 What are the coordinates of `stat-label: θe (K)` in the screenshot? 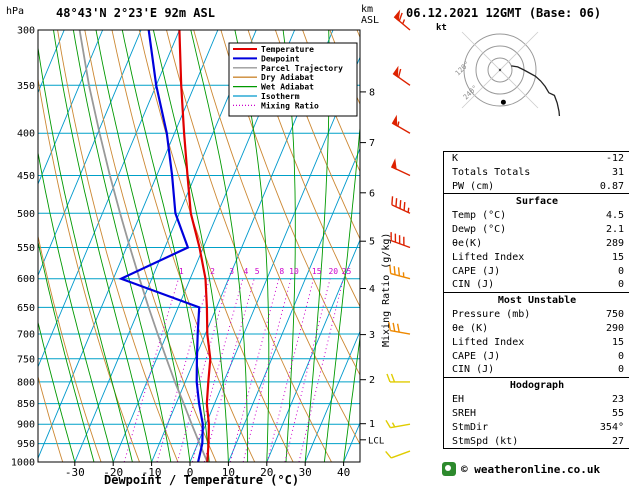 It's located at (470, 328).